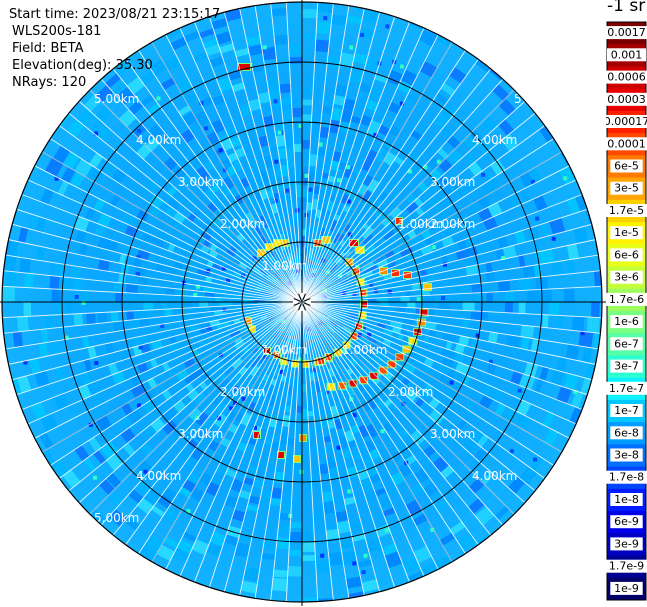 The width and height of the screenshot is (647, 607). What do you see at coordinates (399, 221) in the screenshot?
I see `aerosol-cell` at bounding box center [399, 221].